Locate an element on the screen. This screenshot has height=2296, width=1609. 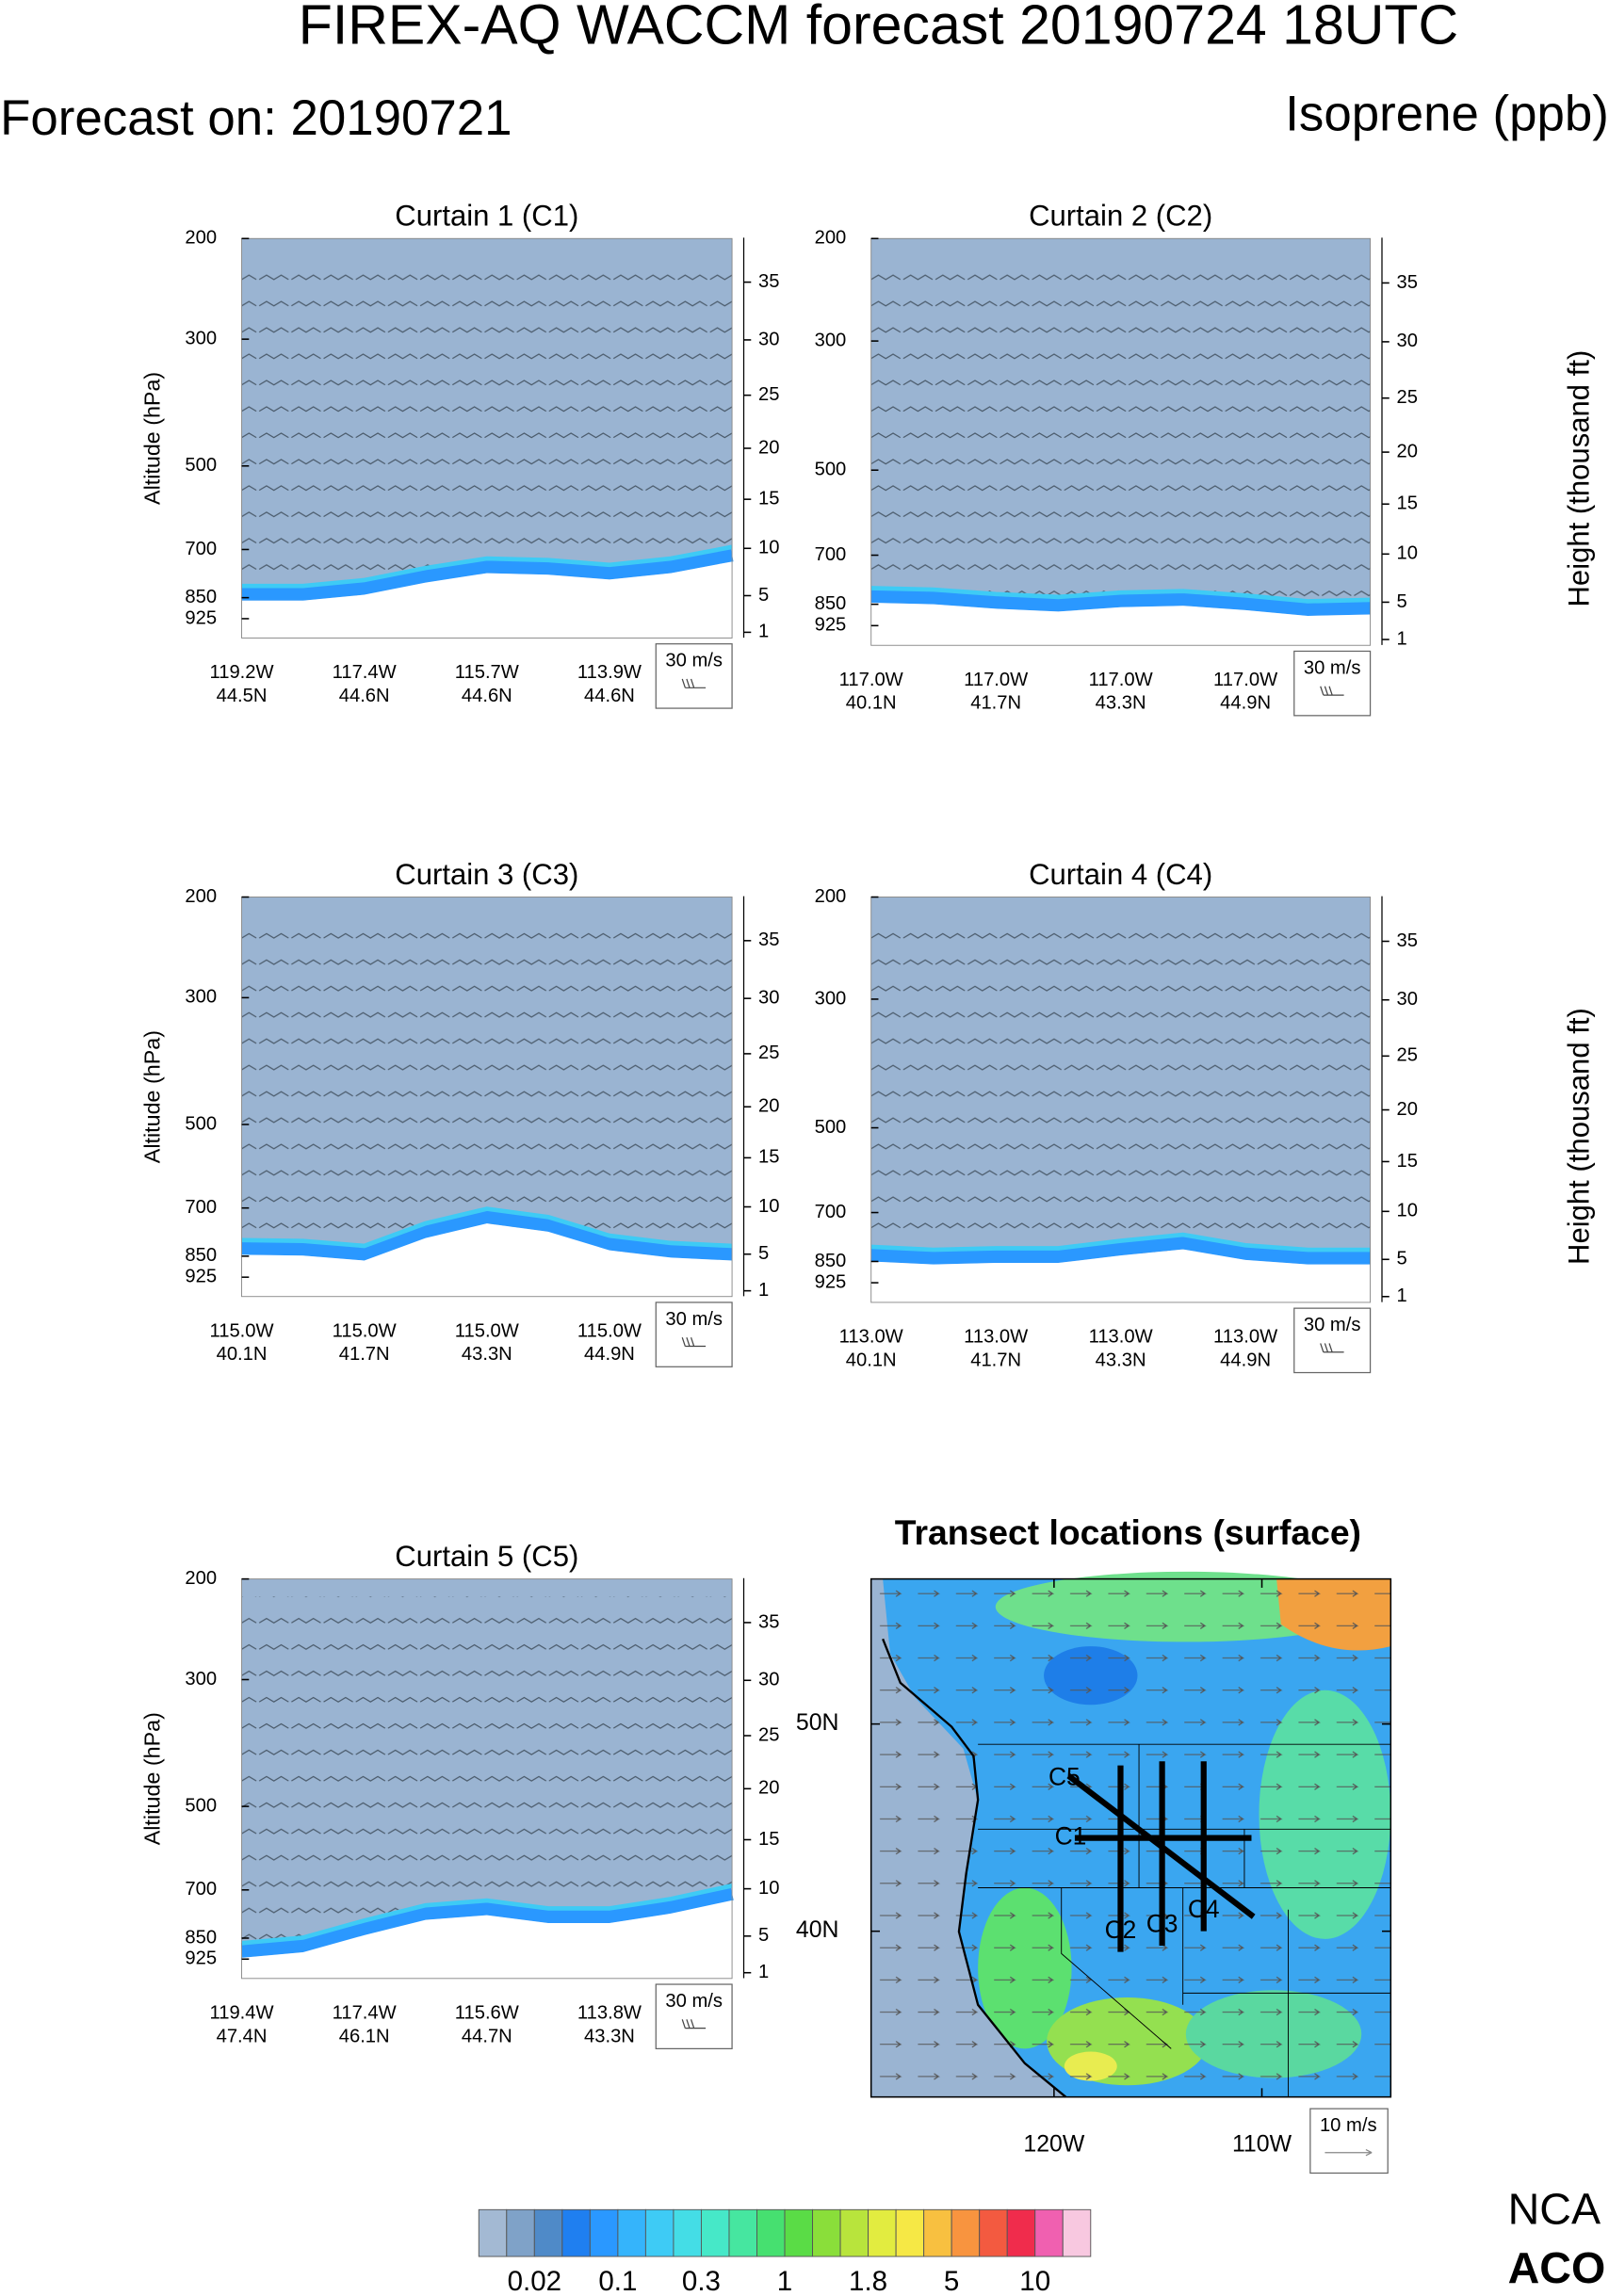
curtain-title: Curtain 5 (C5) is located at coordinates (486, 1556).